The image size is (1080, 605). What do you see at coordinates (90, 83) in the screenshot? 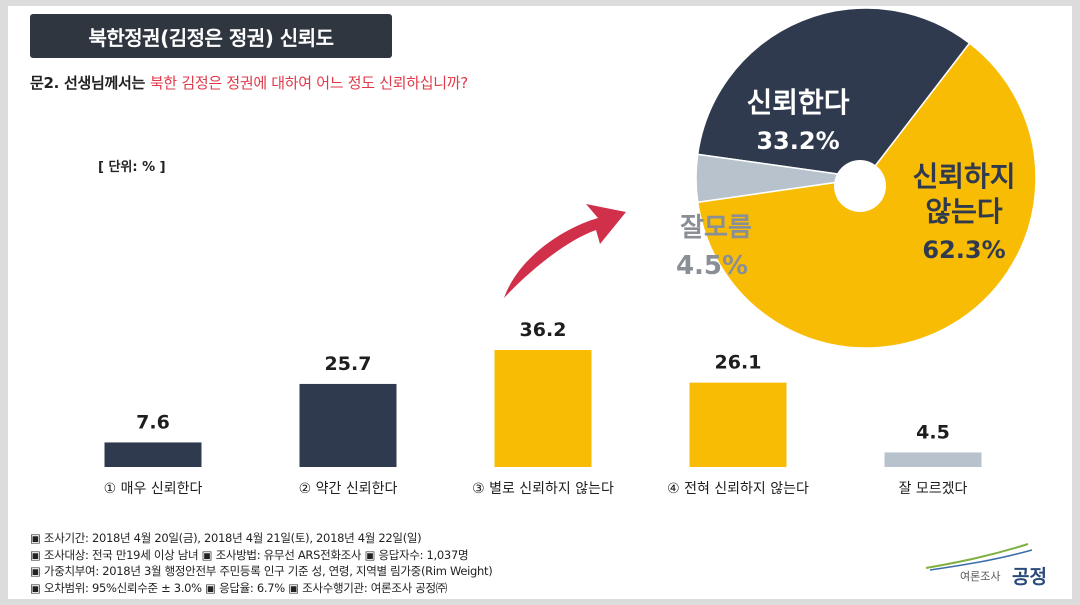
I see `question-prefix: 문2. 선생님께서는` at bounding box center [90, 83].